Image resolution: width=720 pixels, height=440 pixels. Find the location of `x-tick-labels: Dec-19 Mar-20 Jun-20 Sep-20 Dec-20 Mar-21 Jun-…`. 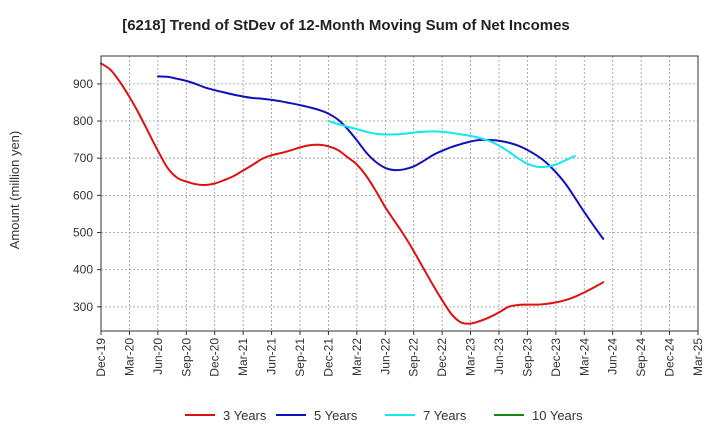

x-tick-labels: Dec-19 Mar-20 Jun-20 Sep-20 Dec-20 Mar-21 Jun-… is located at coordinates (399, 354).